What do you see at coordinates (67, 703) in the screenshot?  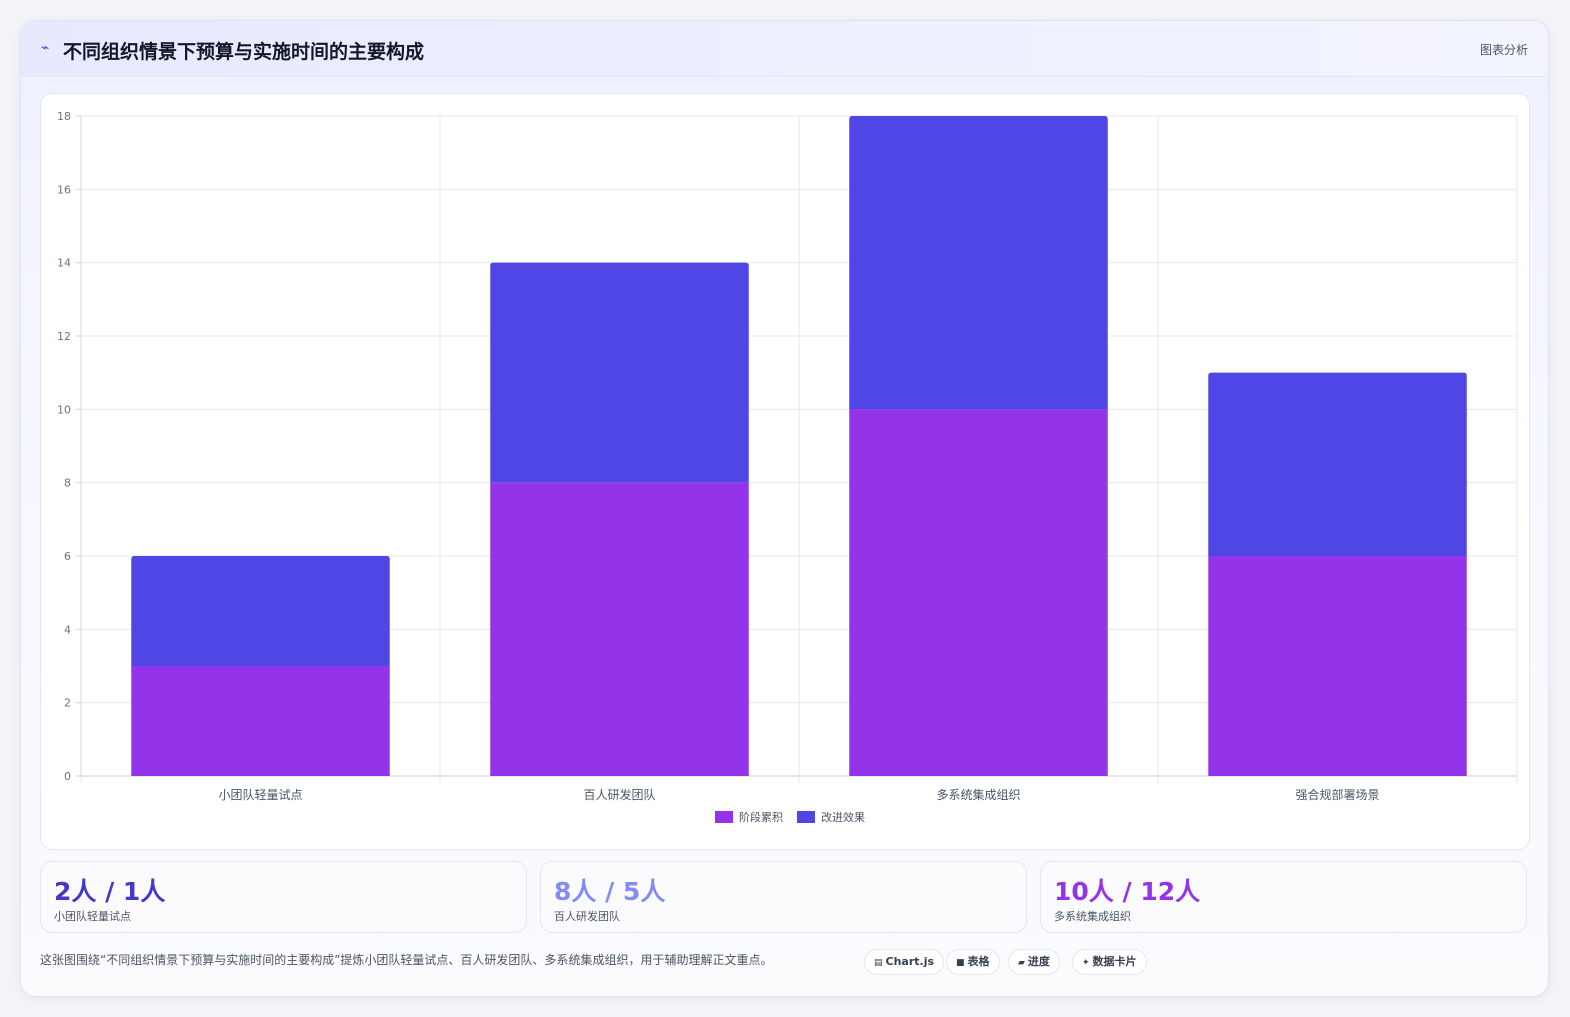 I see `y-tick-label: 2` at bounding box center [67, 703].